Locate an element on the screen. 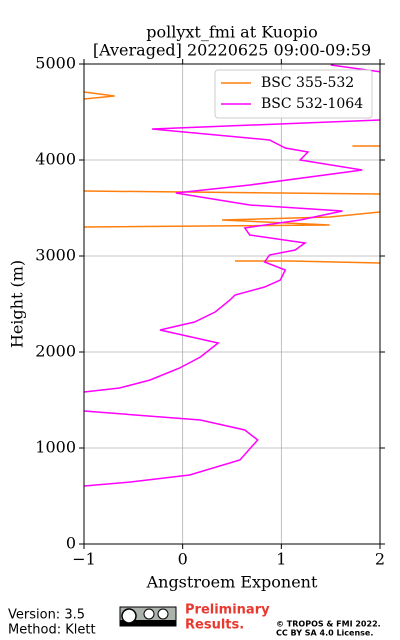  chart-subtitle: [Averaged] 20220625 09:00-09:59 is located at coordinates (232, 50).